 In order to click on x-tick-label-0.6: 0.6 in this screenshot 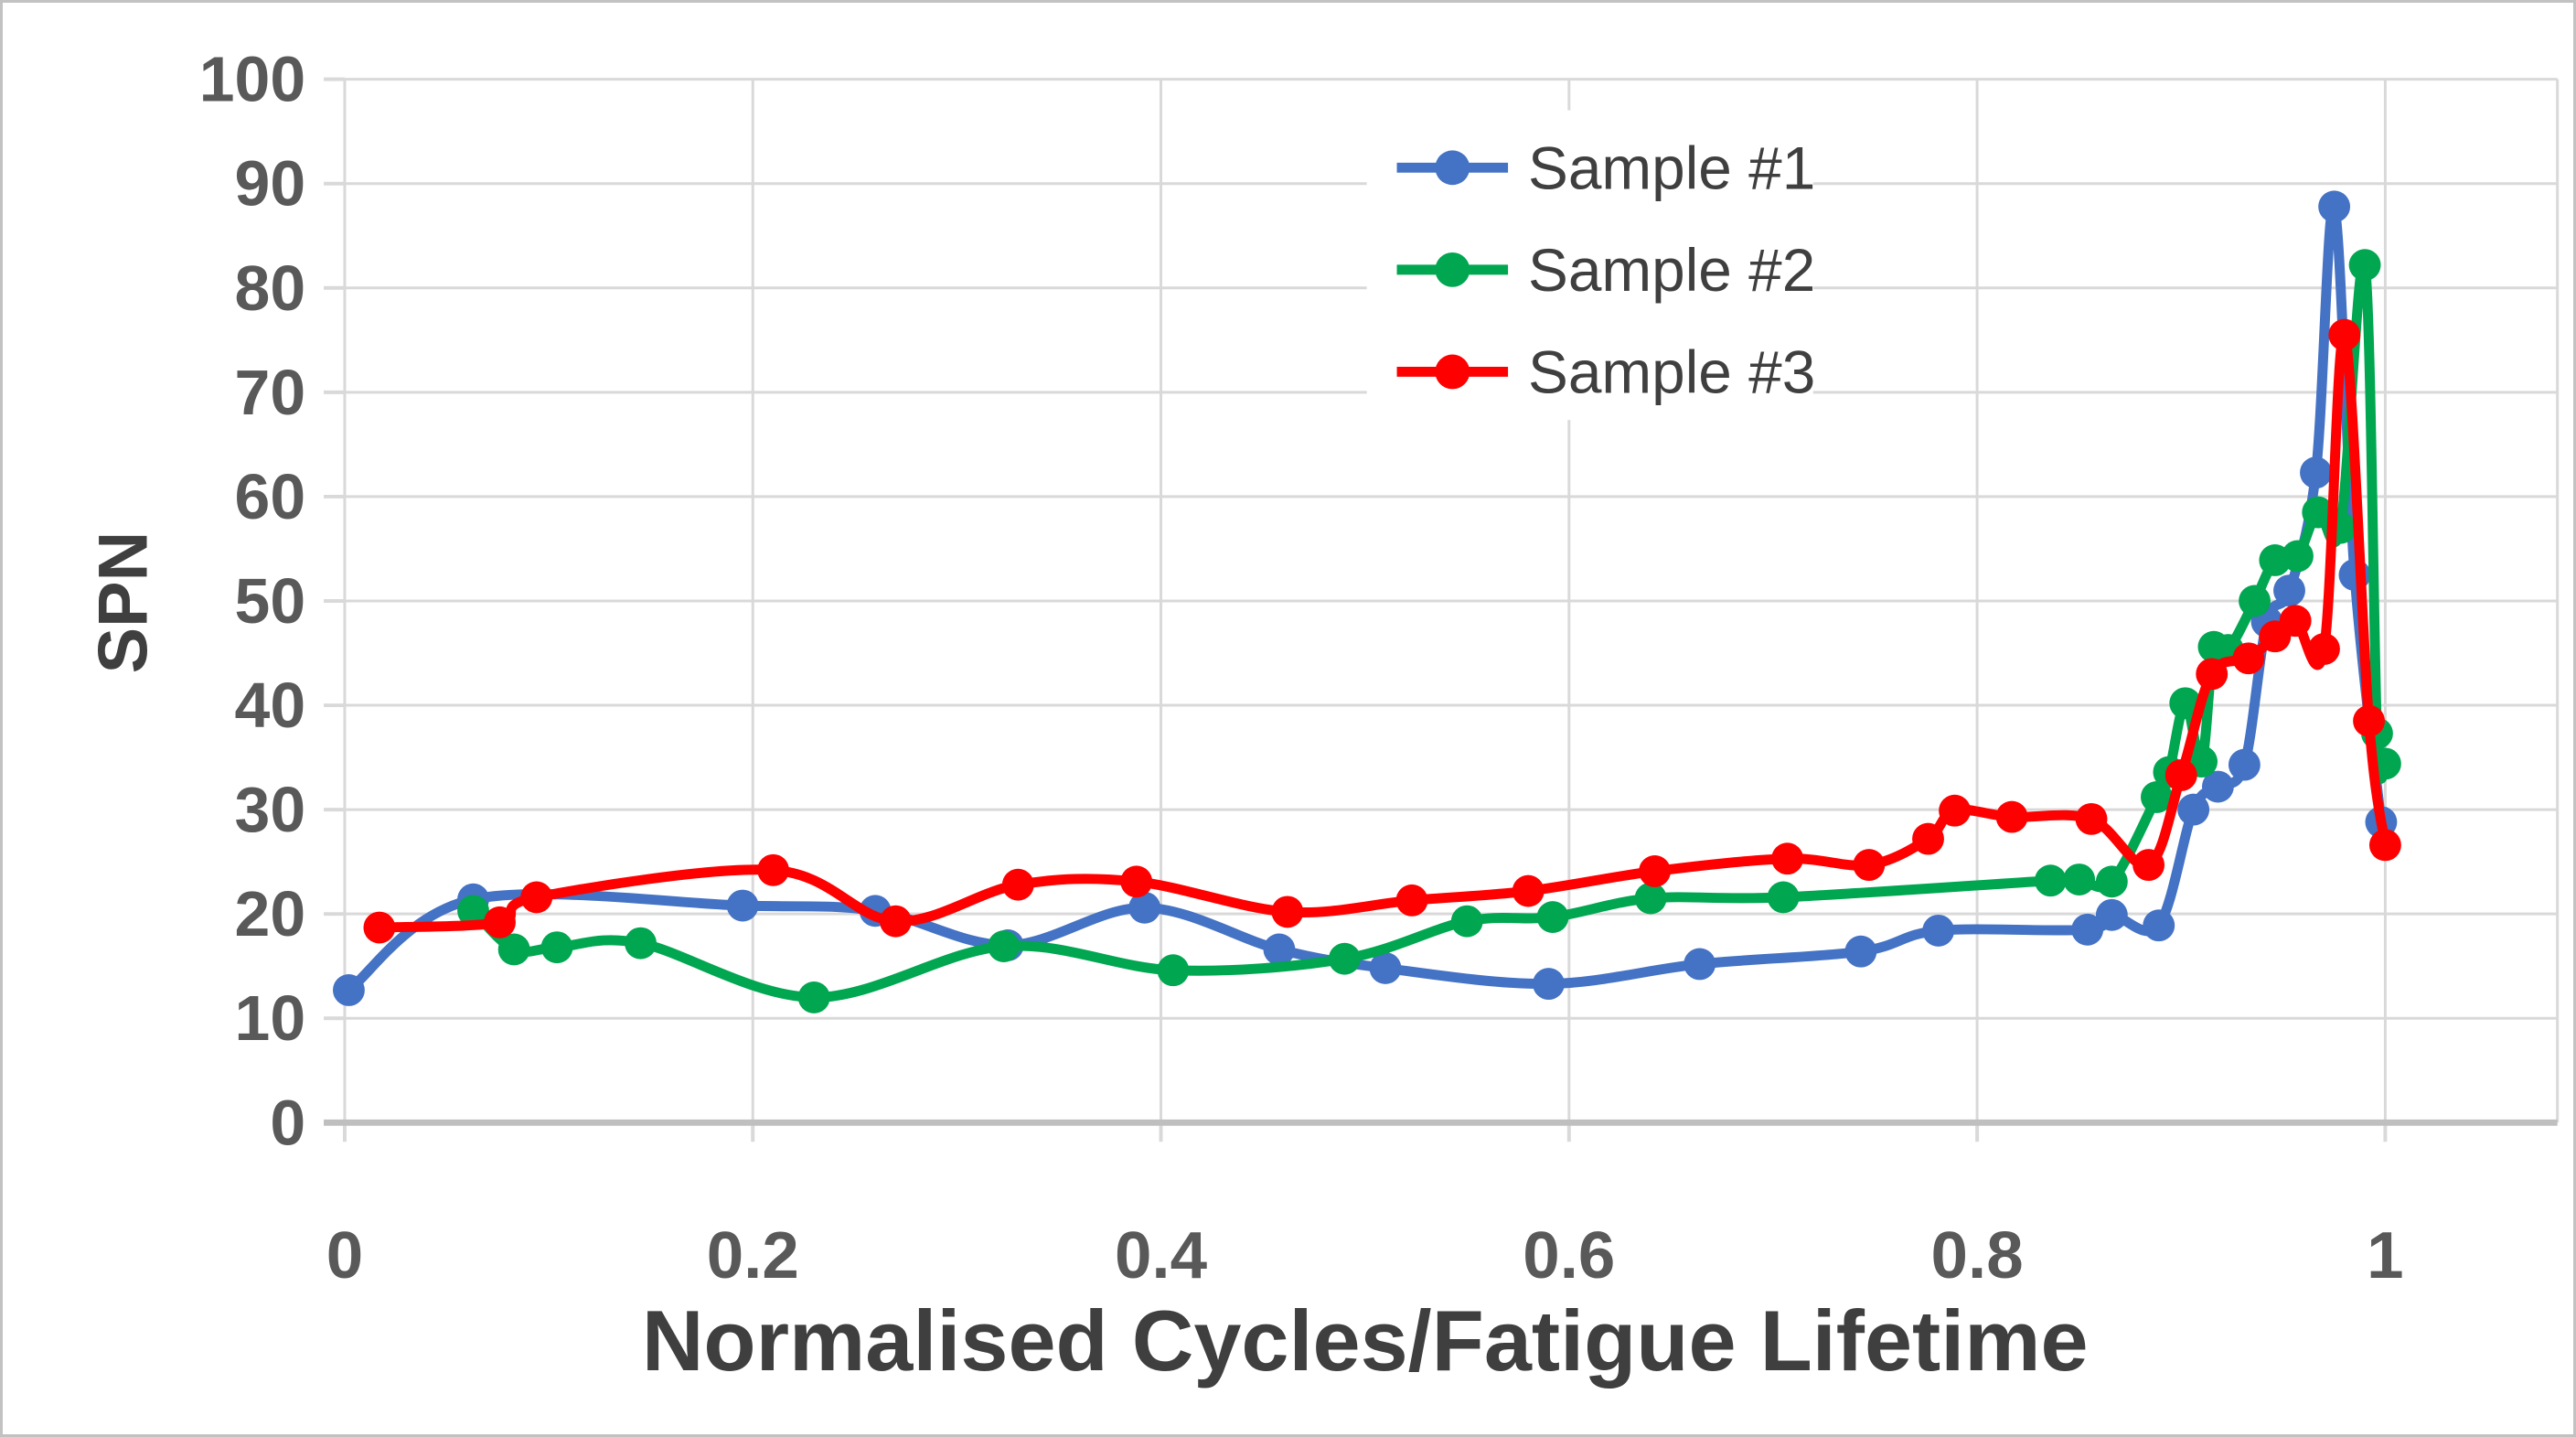, I will do `click(1569, 1255)`.